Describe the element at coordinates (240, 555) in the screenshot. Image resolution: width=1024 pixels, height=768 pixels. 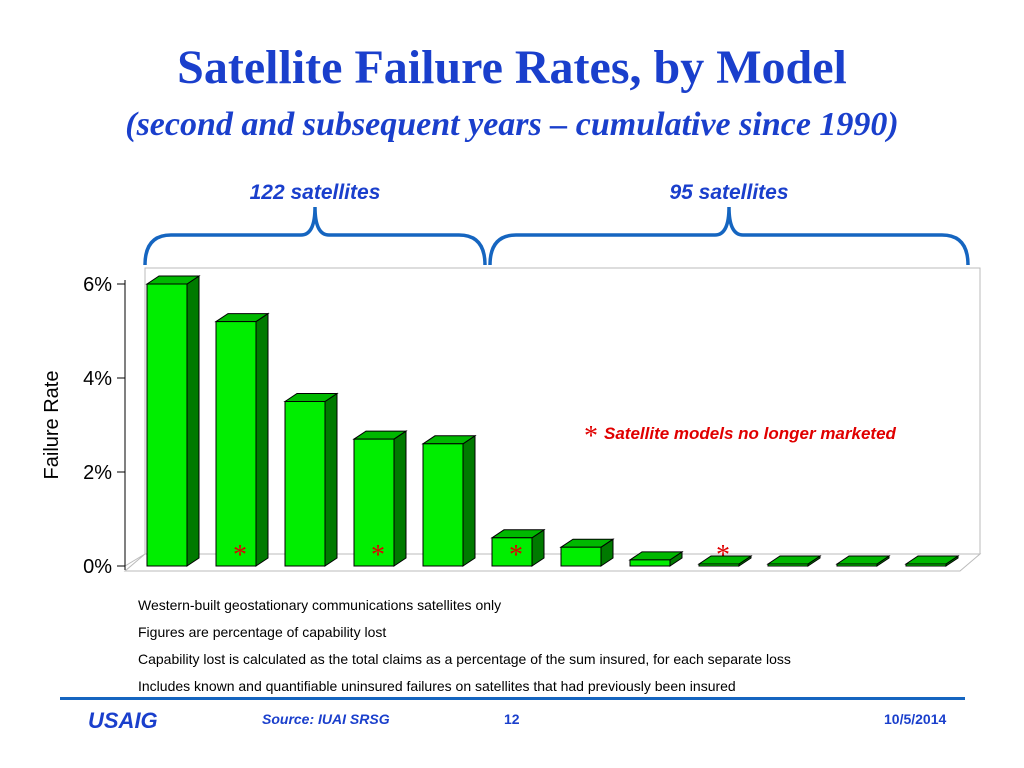
I see `discontinued-marker-2: *` at that location.